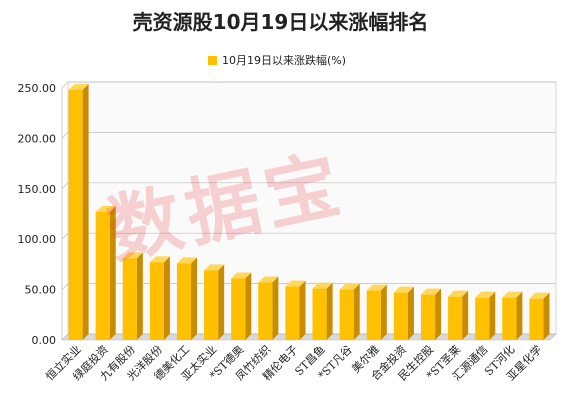 This screenshot has height=416, width=561. I want to click on legend: 10月19日以来涨跌幅(%), so click(277, 60).